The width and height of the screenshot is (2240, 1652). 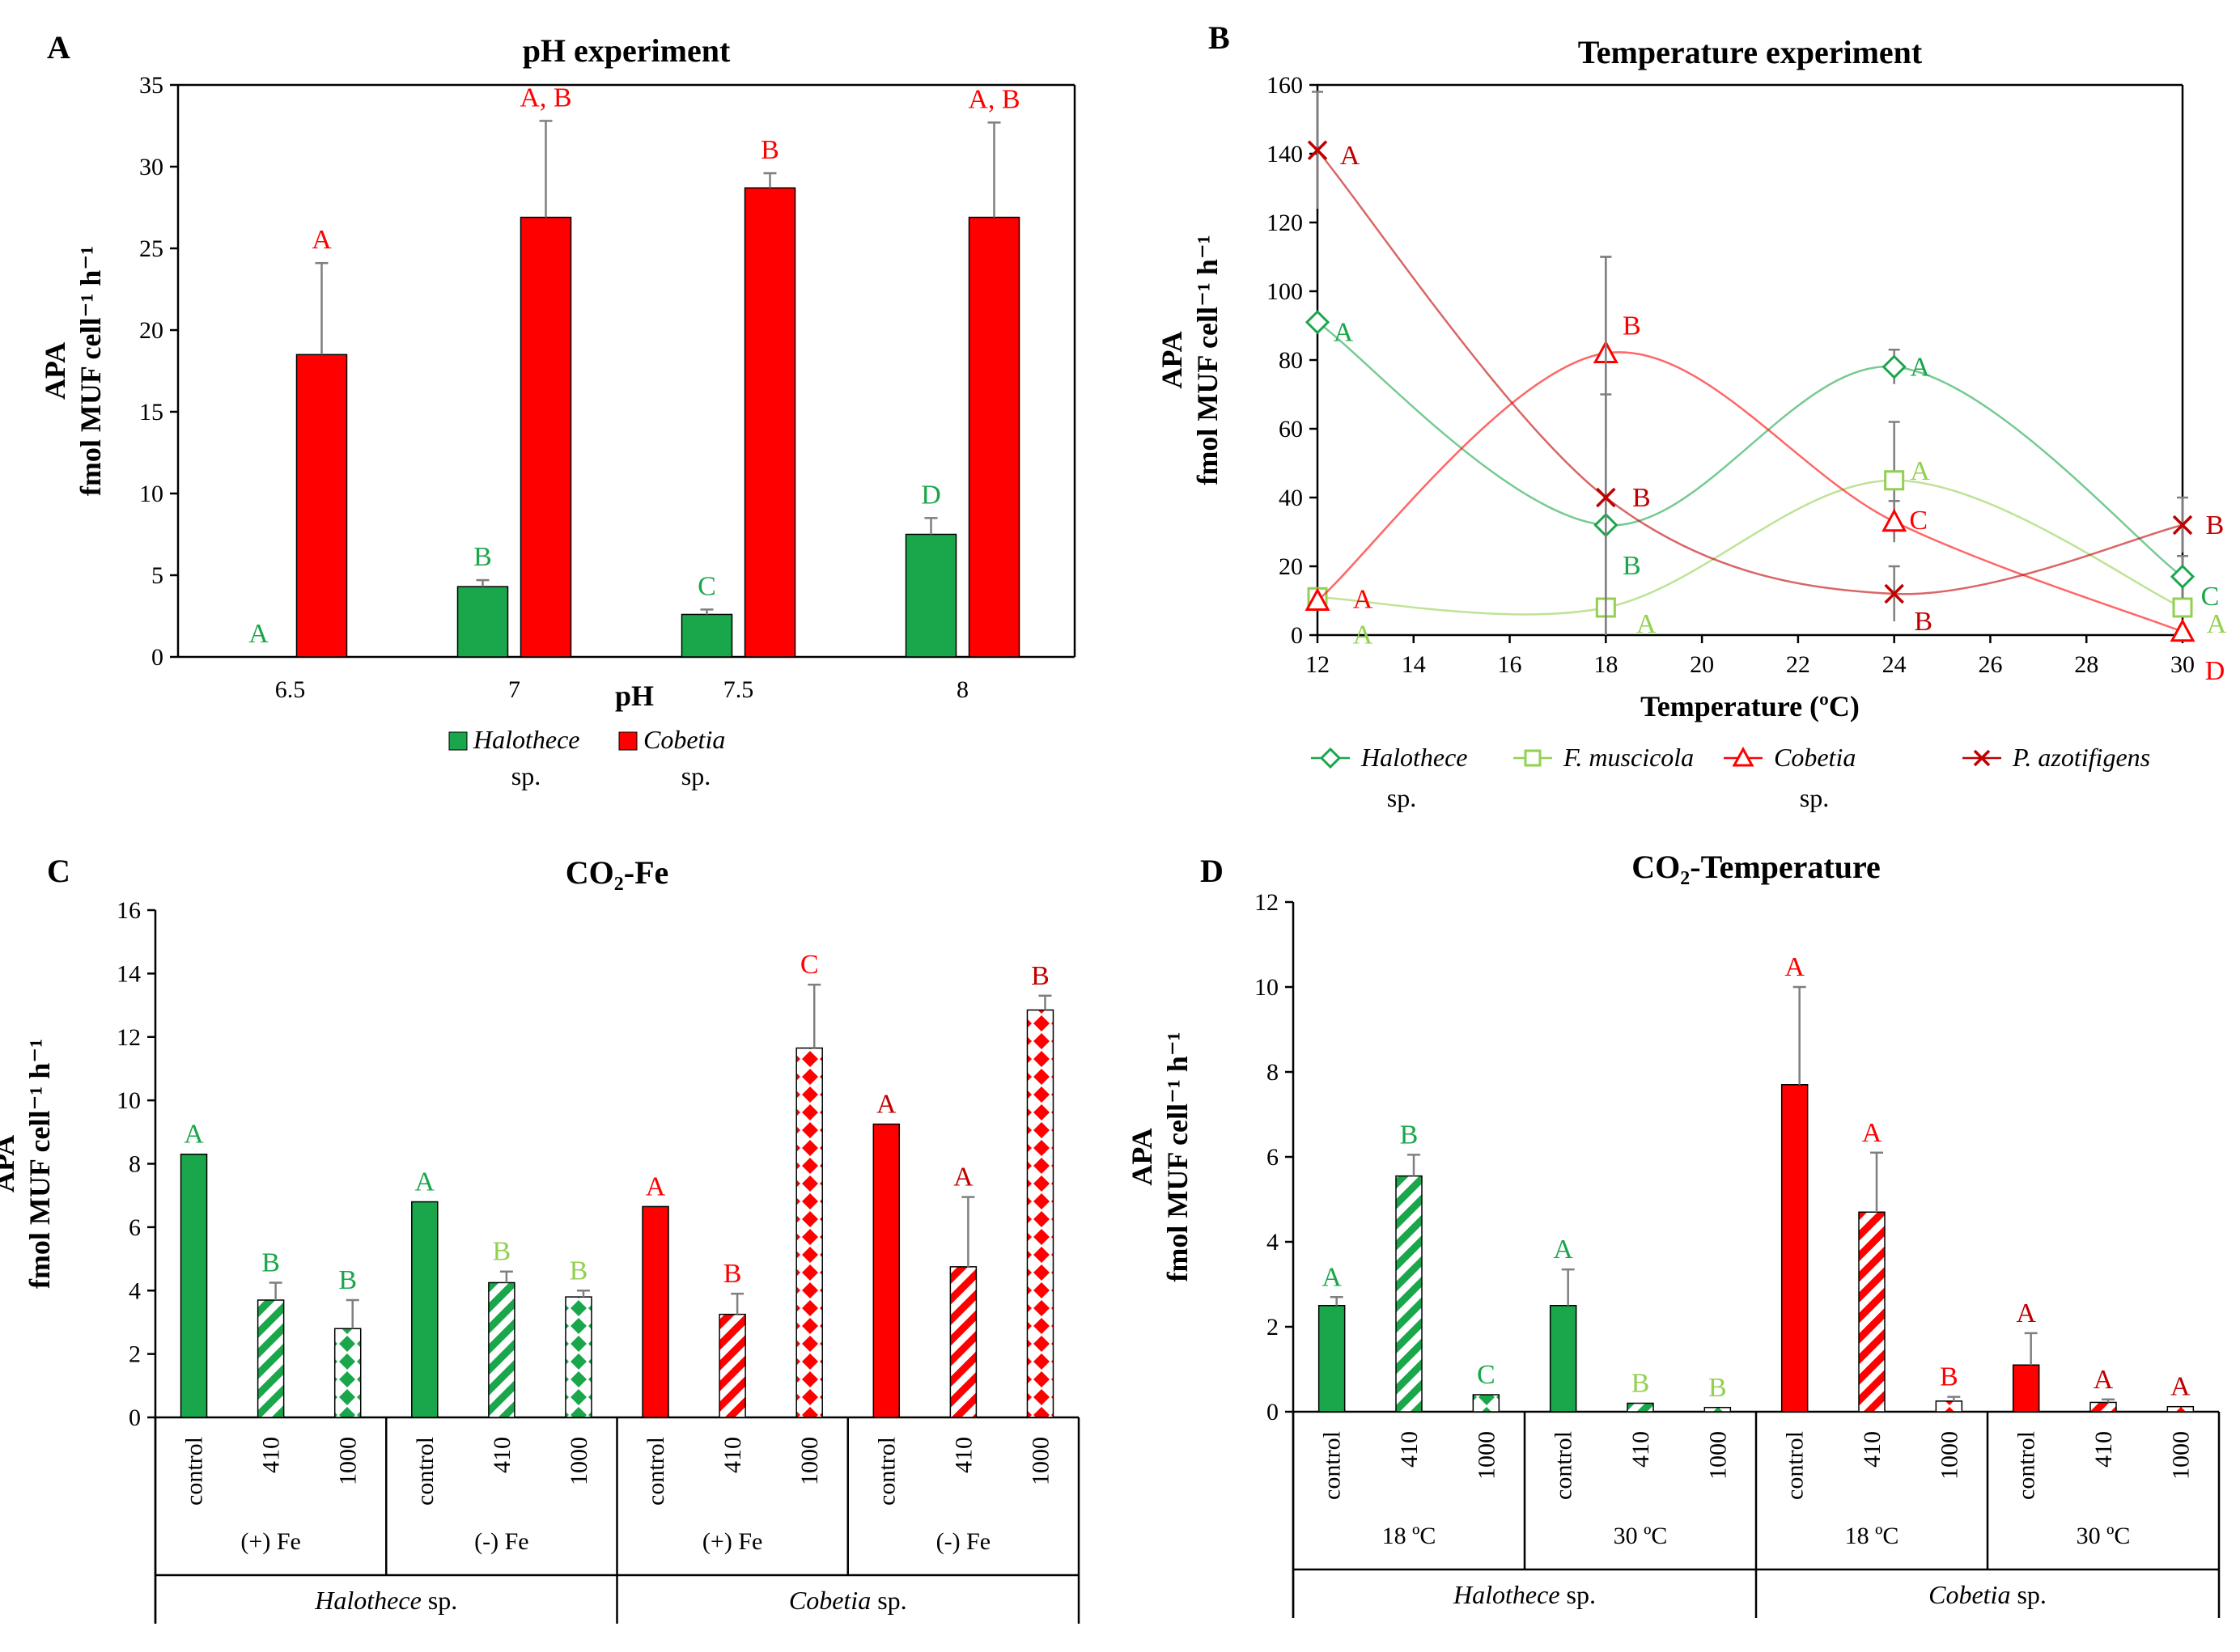 What do you see at coordinates (848, 1600) in the screenshot?
I see `C-group2-label: Cobetia sp.` at bounding box center [848, 1600].